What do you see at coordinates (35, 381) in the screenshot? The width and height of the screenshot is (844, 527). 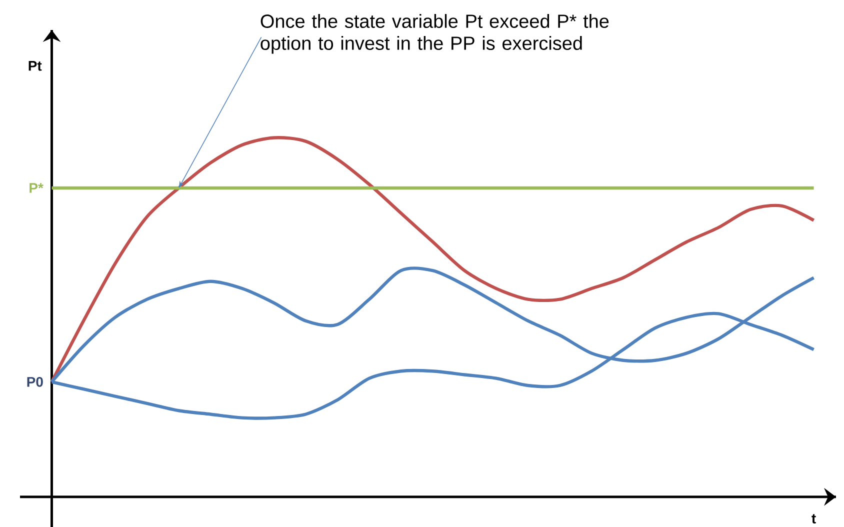 I see `annotation: P0` at bounding box center [35, 381].